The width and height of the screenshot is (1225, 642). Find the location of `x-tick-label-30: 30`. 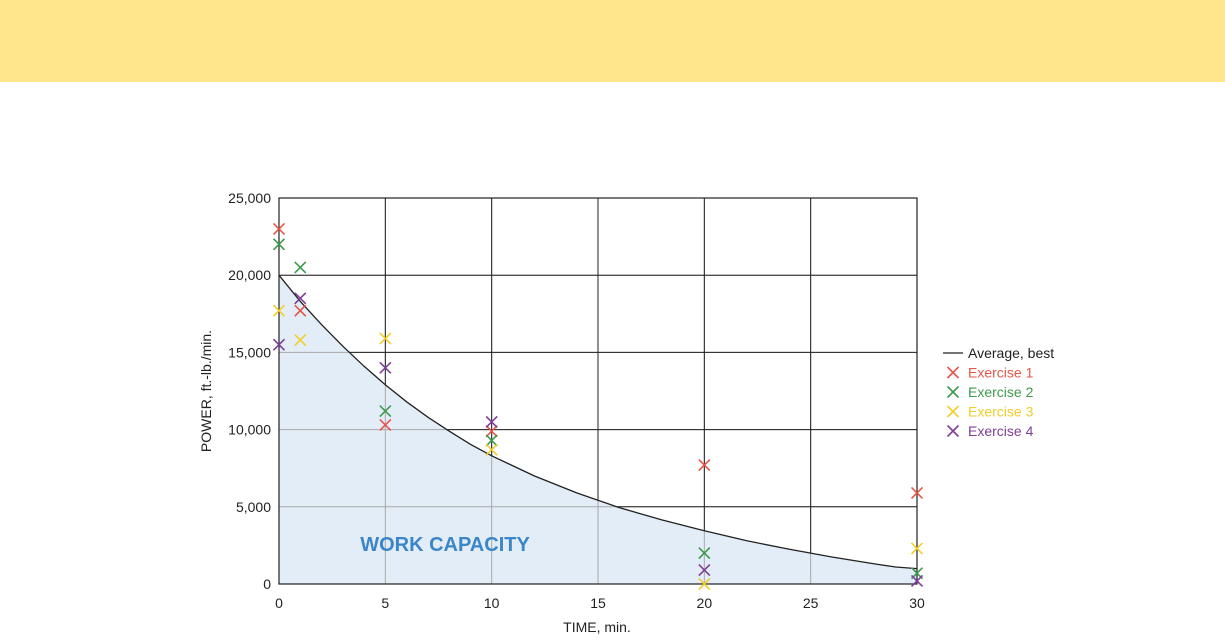

x-tick-label-30: 30 is located at coordinates (917, 603).